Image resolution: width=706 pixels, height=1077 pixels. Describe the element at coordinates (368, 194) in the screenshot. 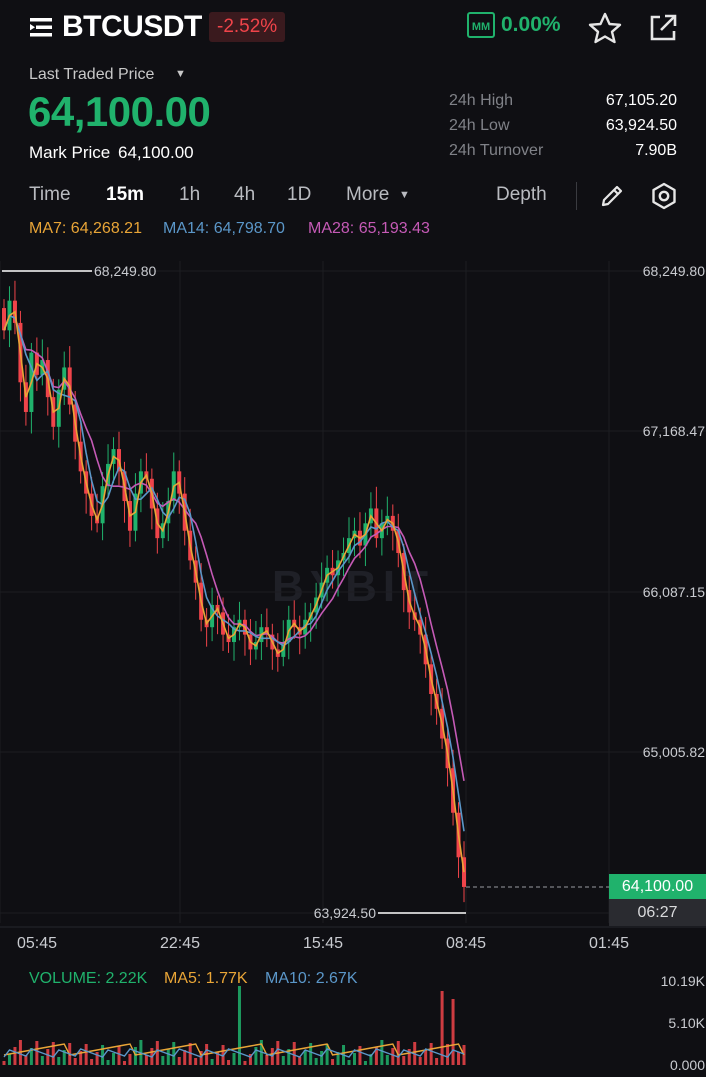

I see `tab-more: More` at that location.